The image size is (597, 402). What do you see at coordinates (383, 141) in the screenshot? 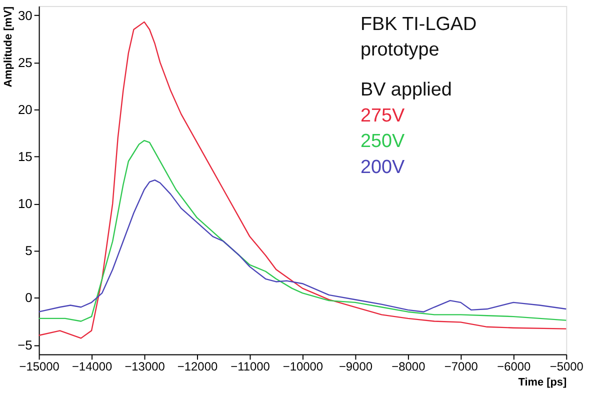
I see `text: 250V` at bounding box center [383, 141].